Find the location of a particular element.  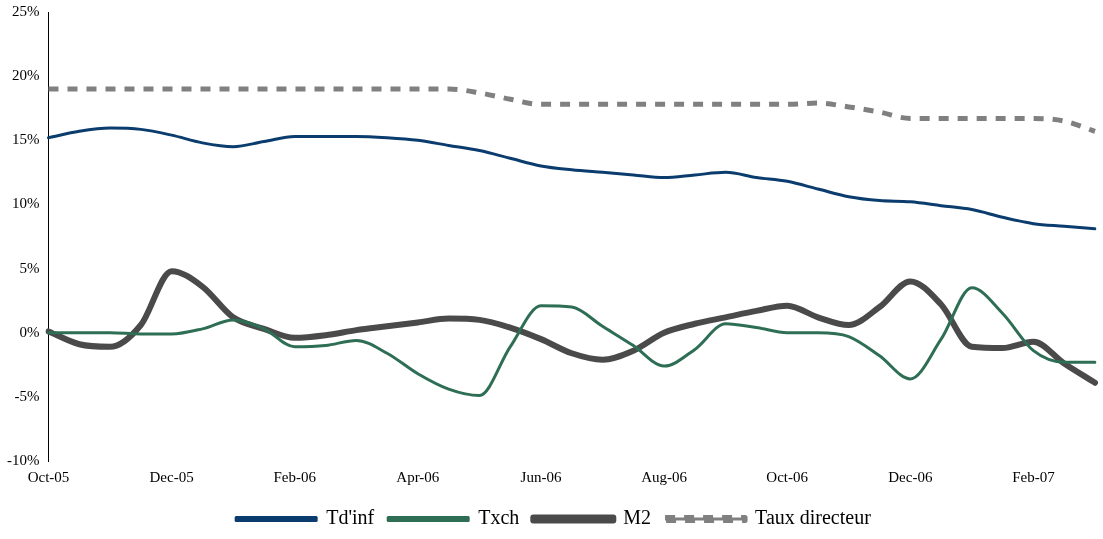

x-tick-label: Oct-06 is located at coordinates (787, 476).